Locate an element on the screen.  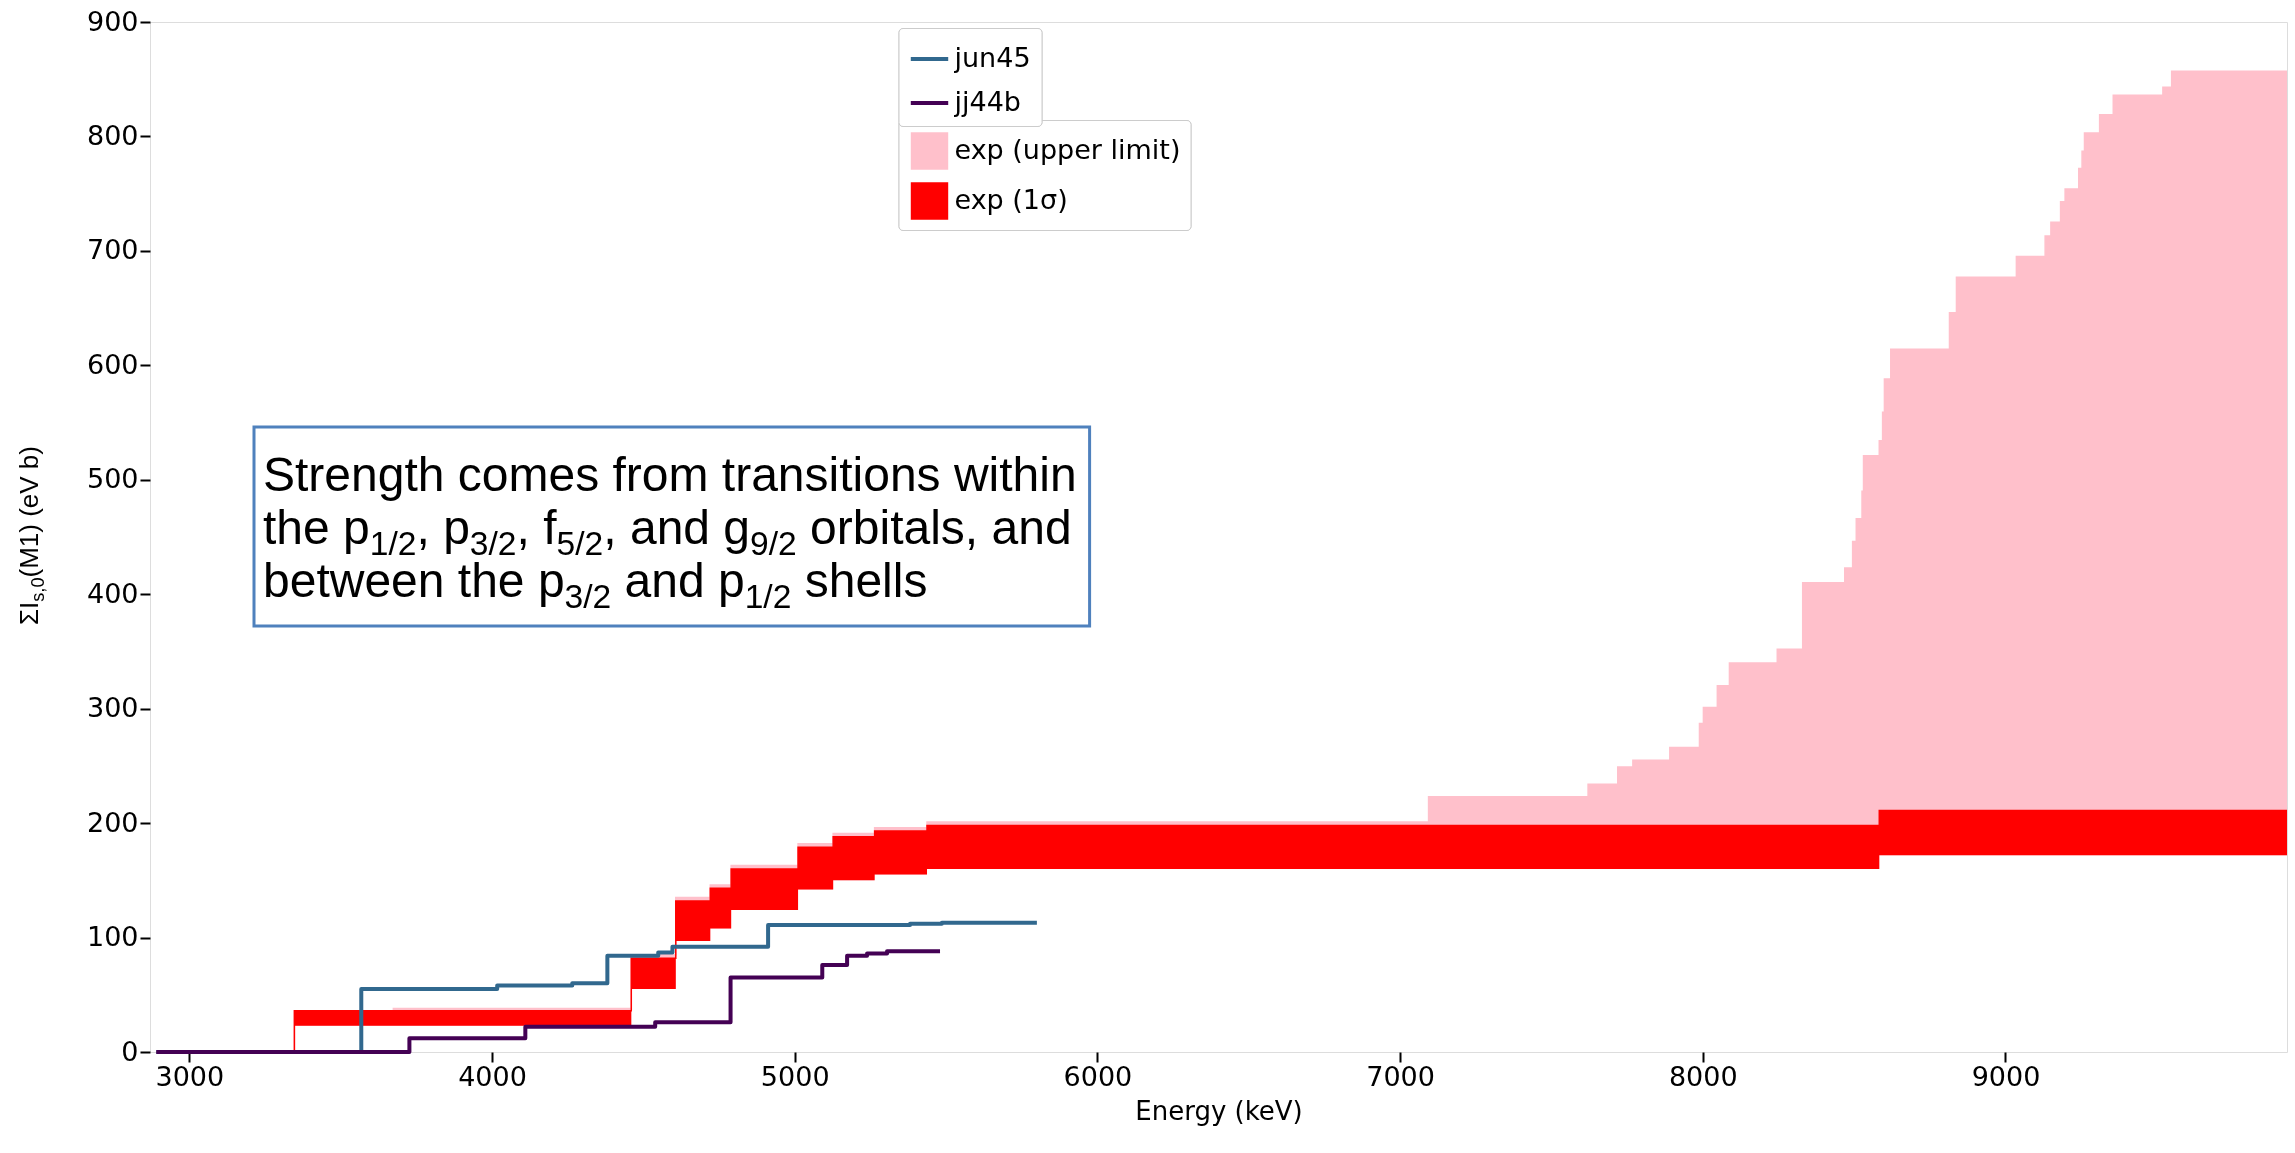
y-tick-label: 800 is located at coordinates (112, 135).